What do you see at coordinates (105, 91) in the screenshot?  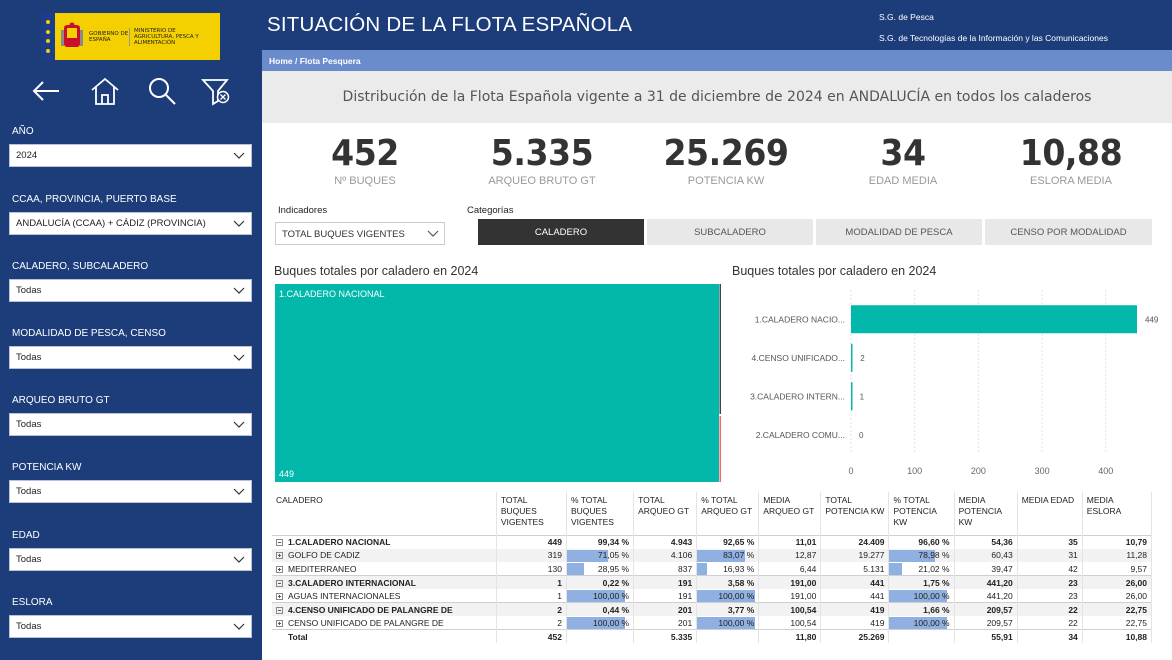 I see `home-icon` at bounding box center [105, 91].